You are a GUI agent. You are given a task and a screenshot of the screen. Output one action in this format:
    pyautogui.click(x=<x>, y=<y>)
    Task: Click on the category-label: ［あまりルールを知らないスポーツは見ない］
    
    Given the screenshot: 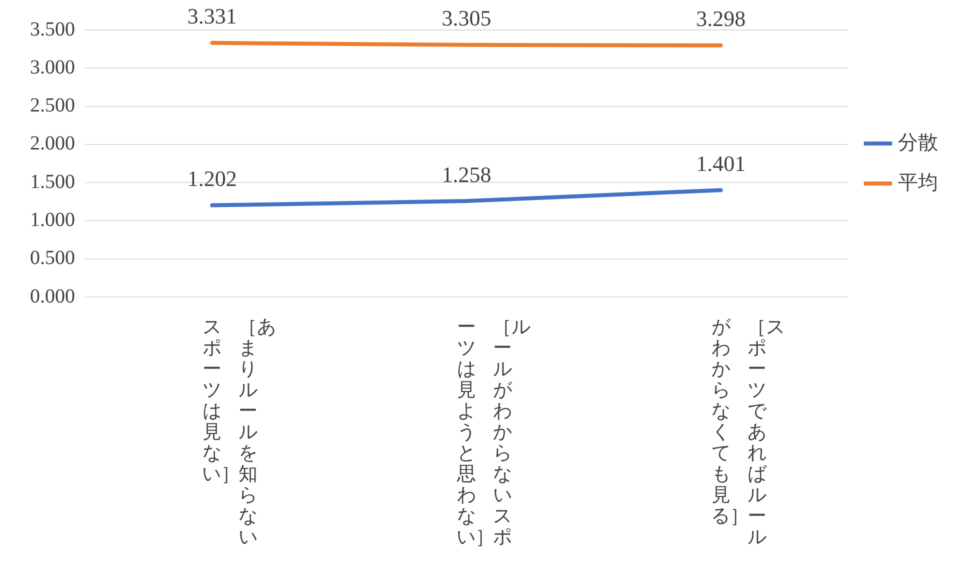 What is the action you would take?
    pyautogui.click(x=239, y=432)
    